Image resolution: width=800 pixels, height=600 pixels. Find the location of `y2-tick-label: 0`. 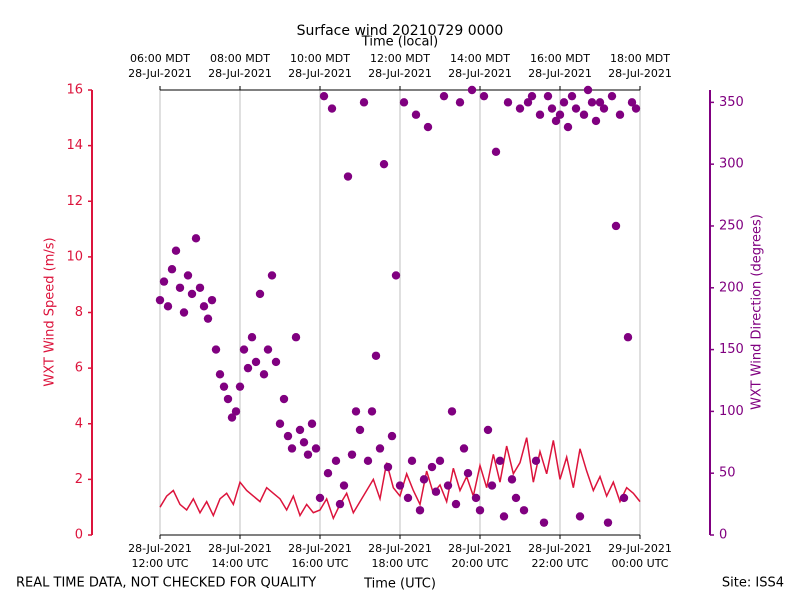

y2-tick-label: 0 is located at coordinates (723, 535).